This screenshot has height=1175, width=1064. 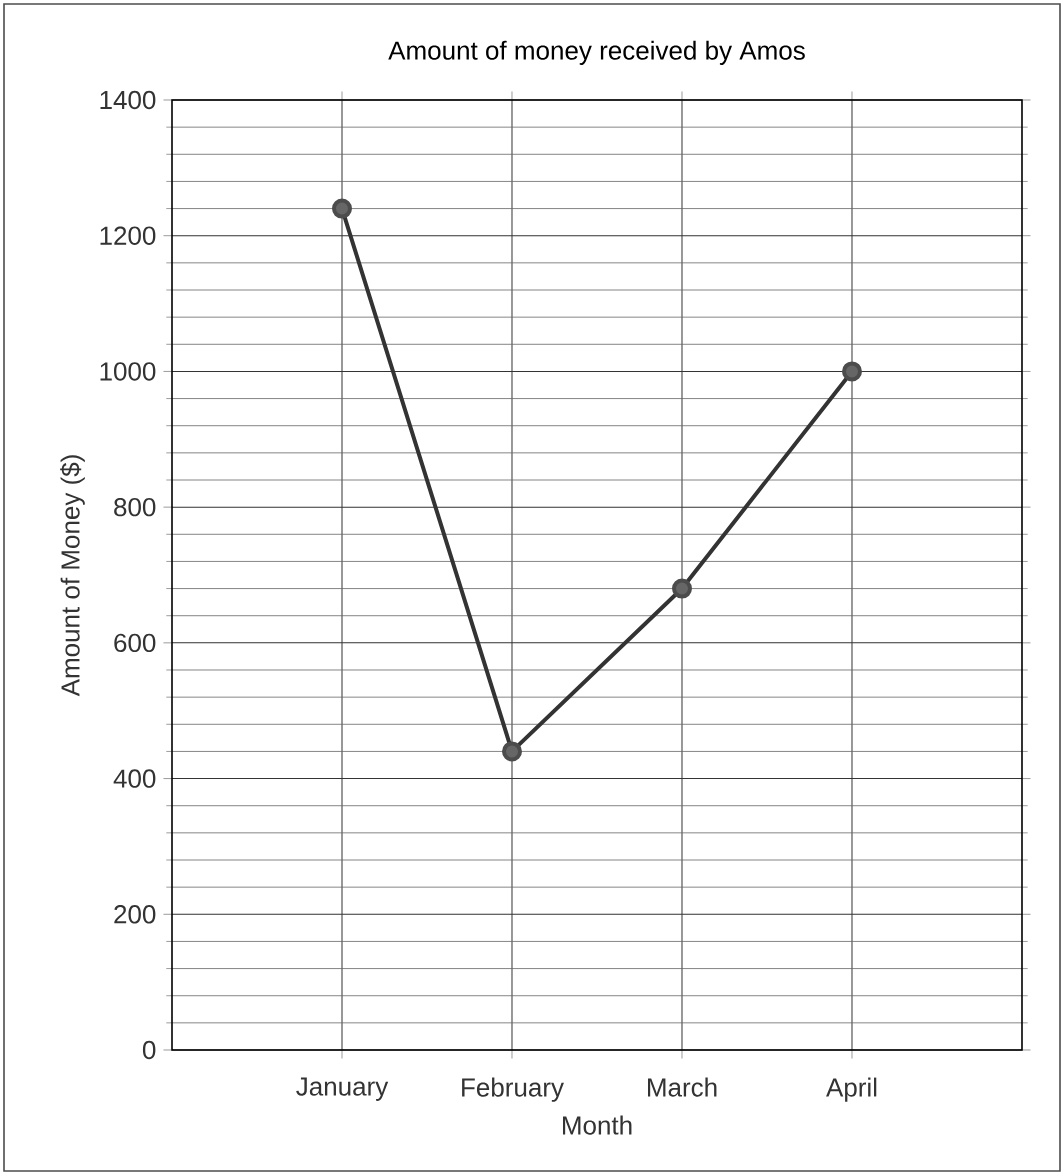 What do you see at coordinates (135, 507) in the screenshot?
I see `y-tick-label: 800` at bounding box center [135, 507].